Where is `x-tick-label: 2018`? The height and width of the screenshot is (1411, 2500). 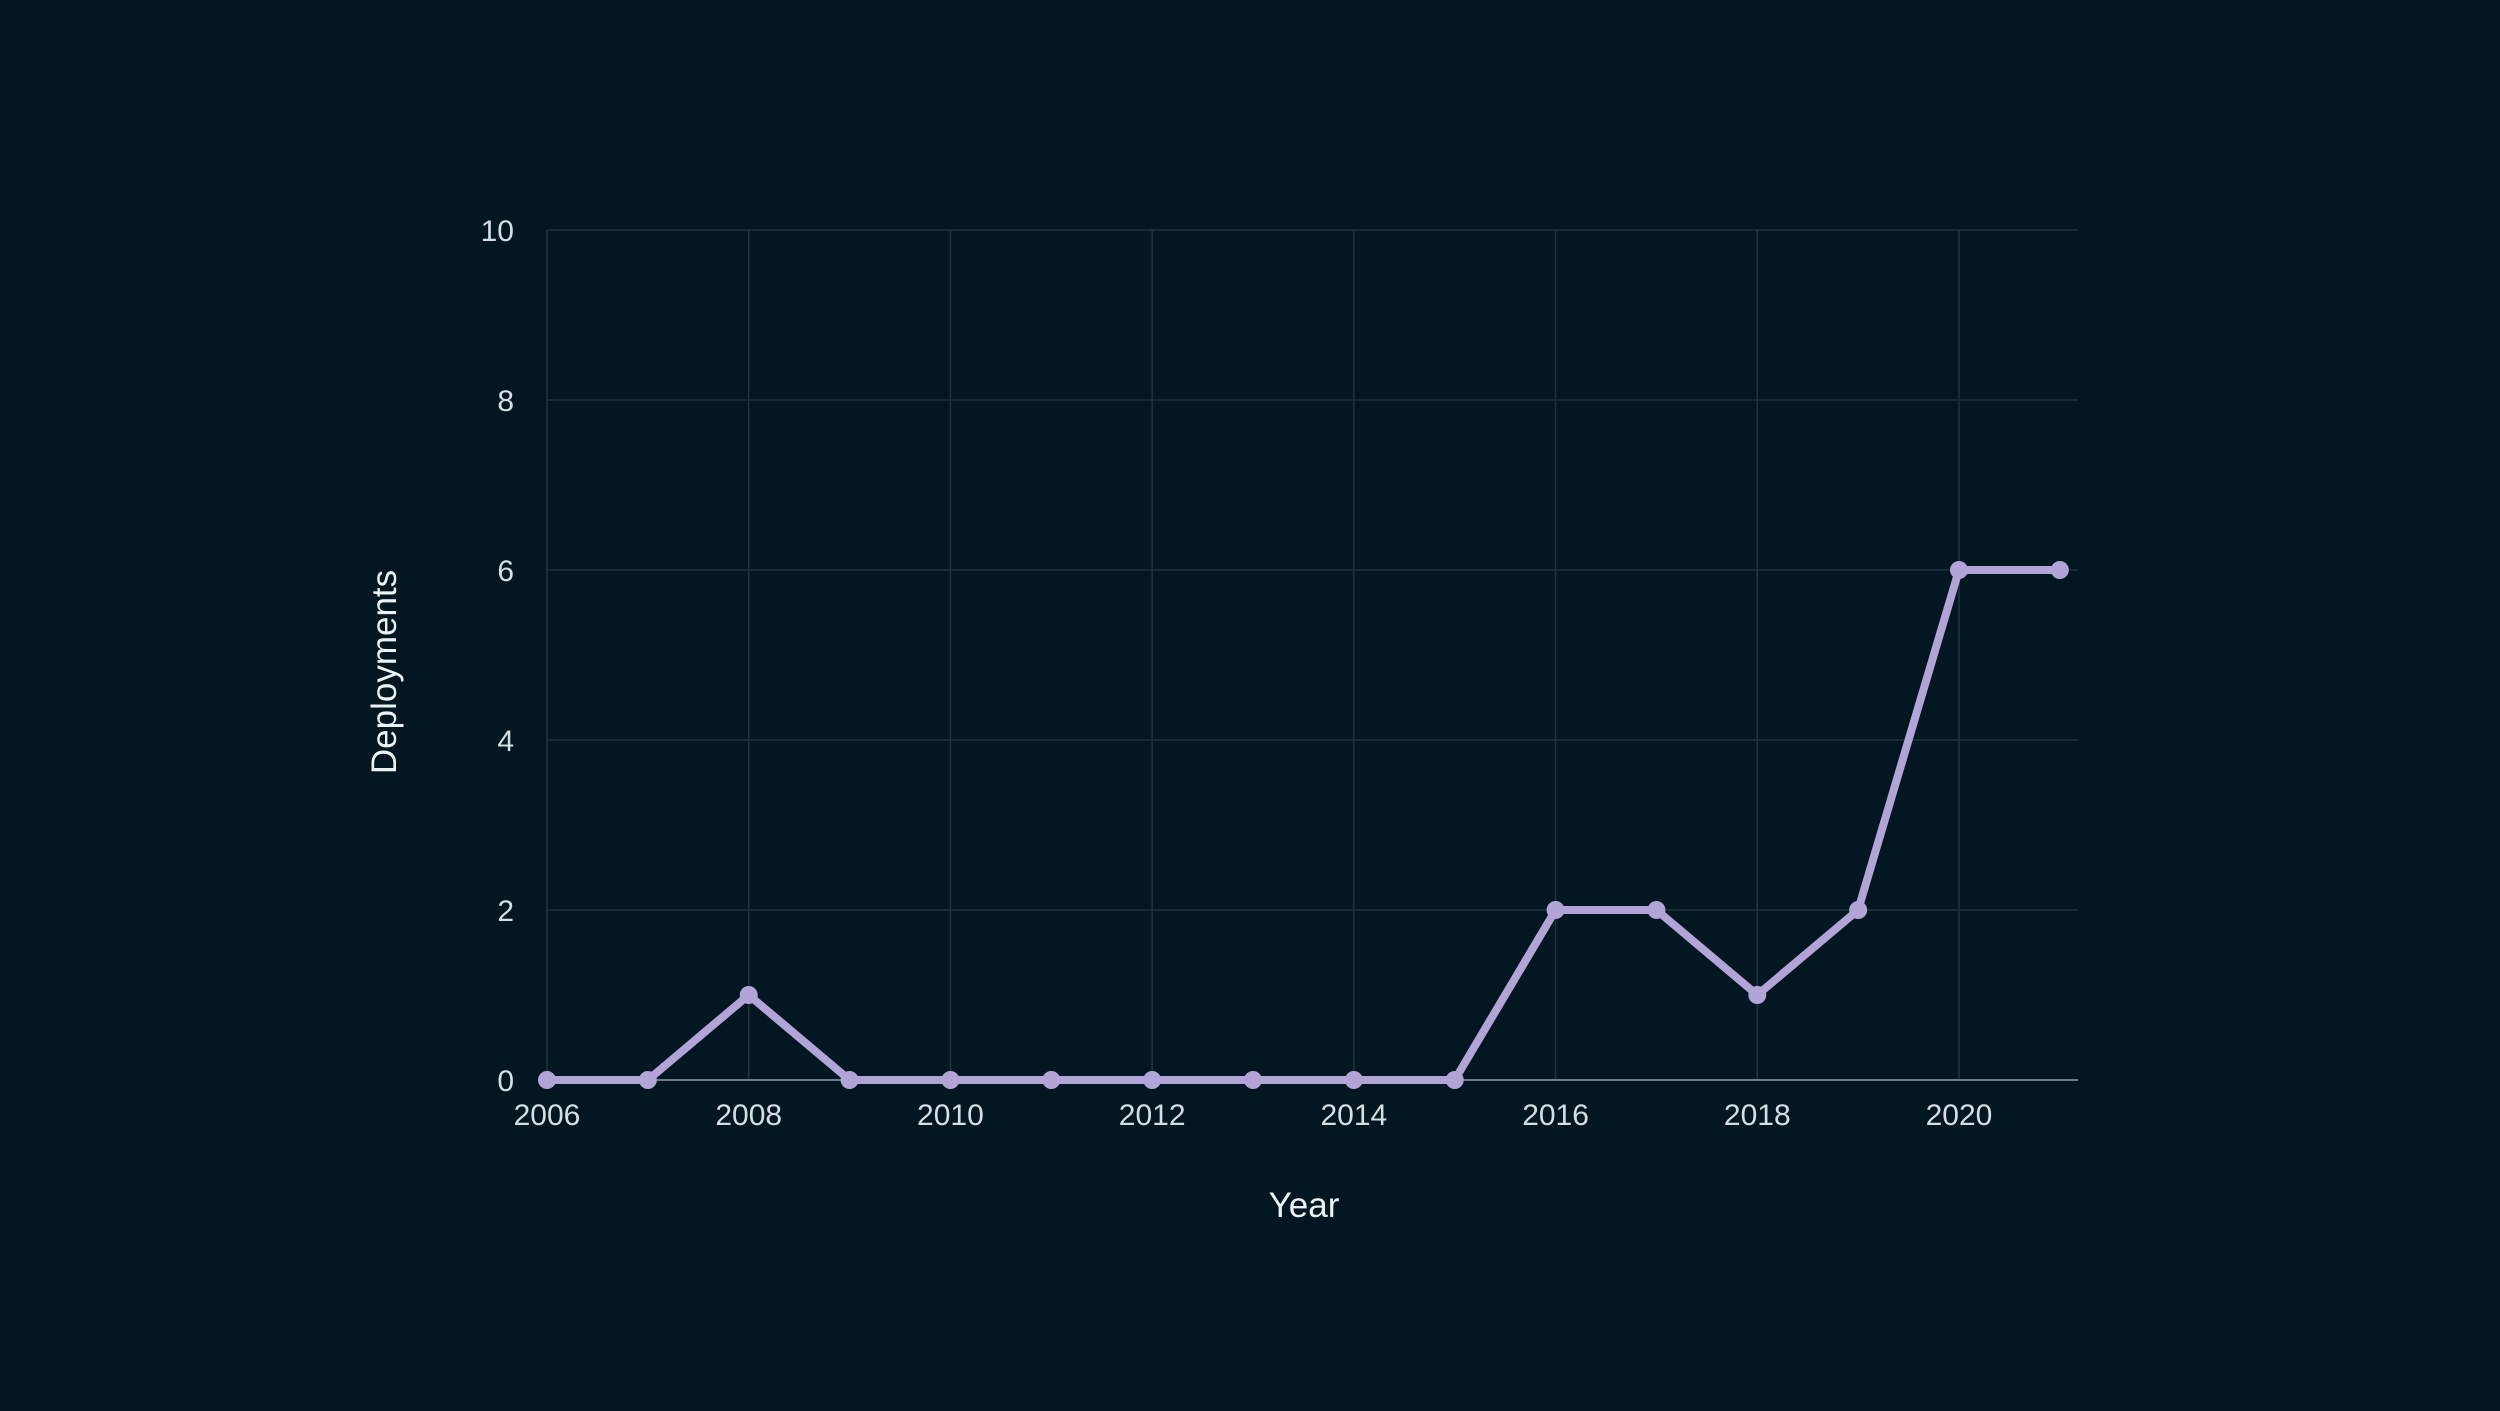
x-tick-label: 2018 is located at coordinates (1757, 1115).